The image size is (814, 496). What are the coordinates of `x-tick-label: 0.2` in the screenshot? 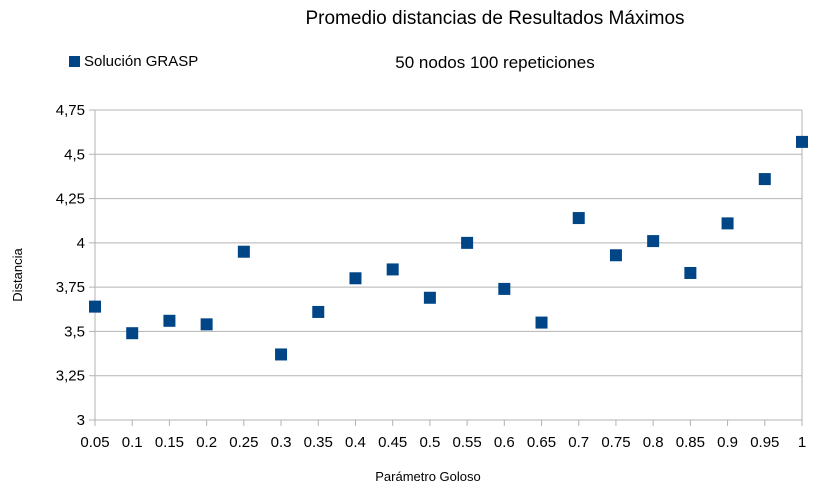 It's located at (206, 442).